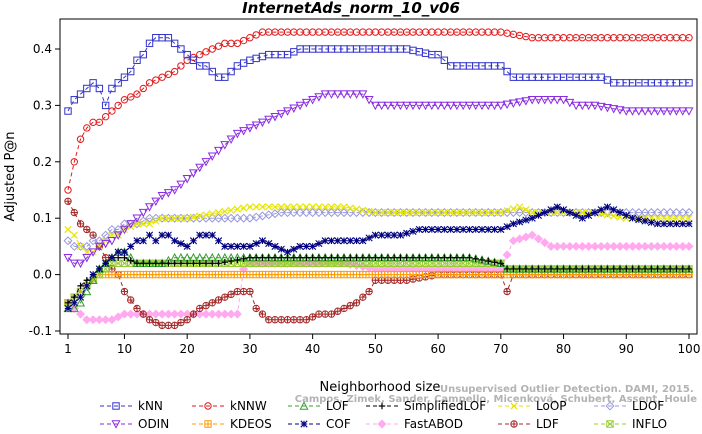  Describe the element at coordinates (131, 406) in the screenshot. I see `legend-item-knn: kNN` at that location.